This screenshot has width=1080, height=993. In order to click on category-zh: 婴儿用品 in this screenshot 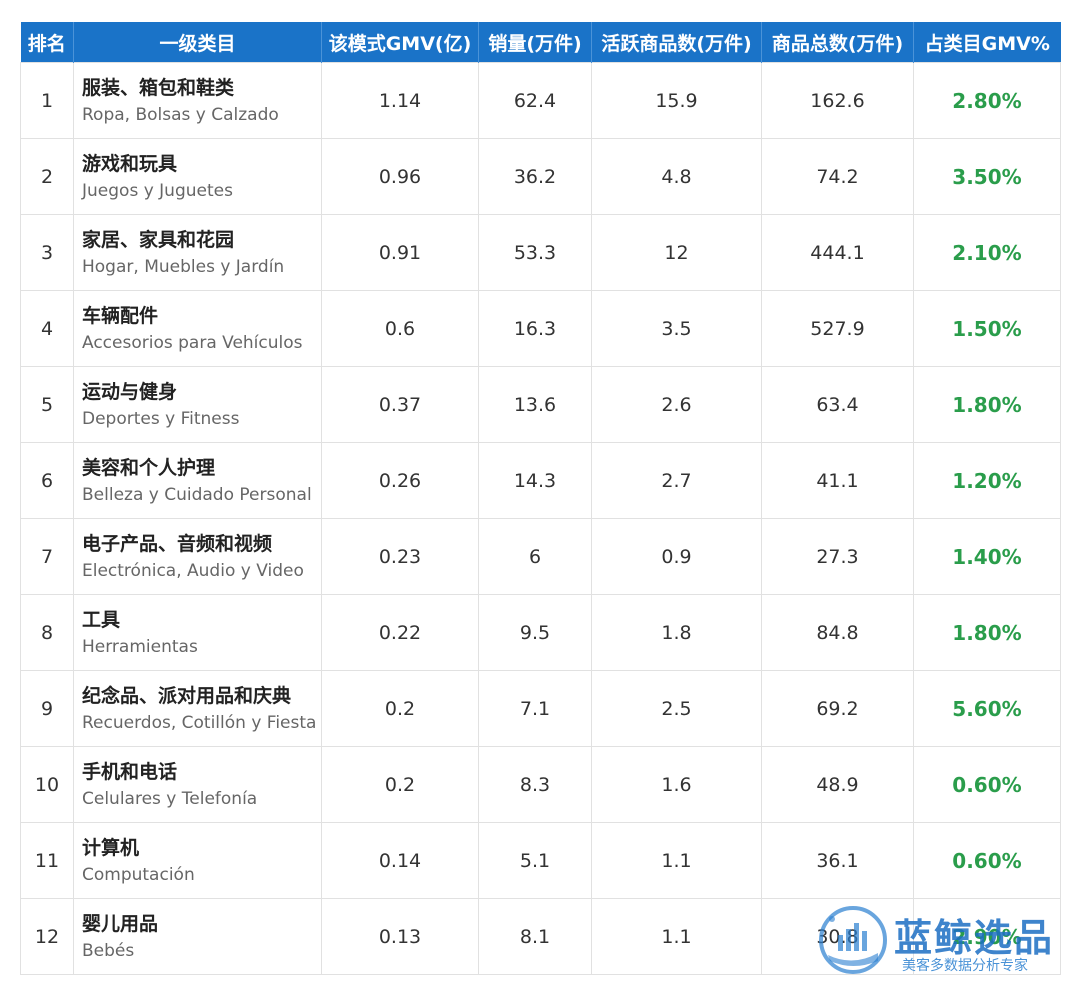, I will do `click(120, 923)`.